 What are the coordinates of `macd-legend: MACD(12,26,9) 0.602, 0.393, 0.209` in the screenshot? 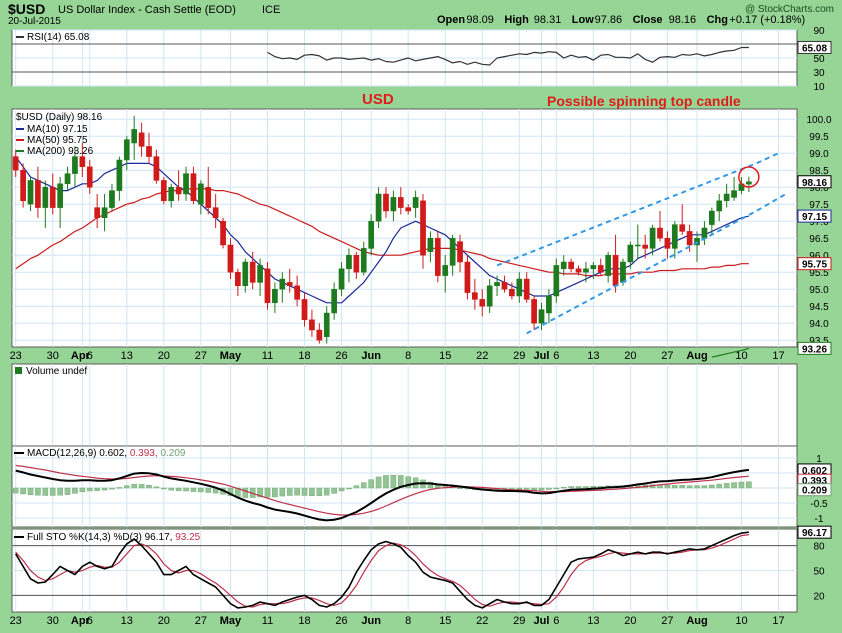 It's located at (106, 453).